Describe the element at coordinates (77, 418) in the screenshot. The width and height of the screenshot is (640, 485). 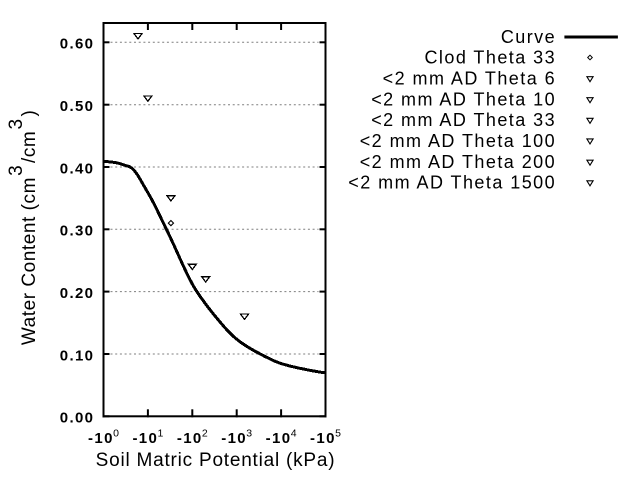
I see `svg-text: 0.00` at that location.